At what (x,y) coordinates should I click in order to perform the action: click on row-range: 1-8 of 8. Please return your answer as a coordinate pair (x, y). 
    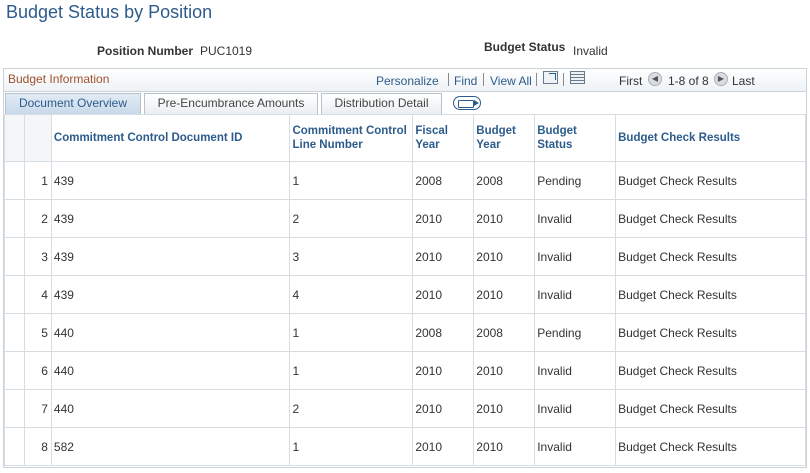
    Looking at the image, I should click on (688, 81).